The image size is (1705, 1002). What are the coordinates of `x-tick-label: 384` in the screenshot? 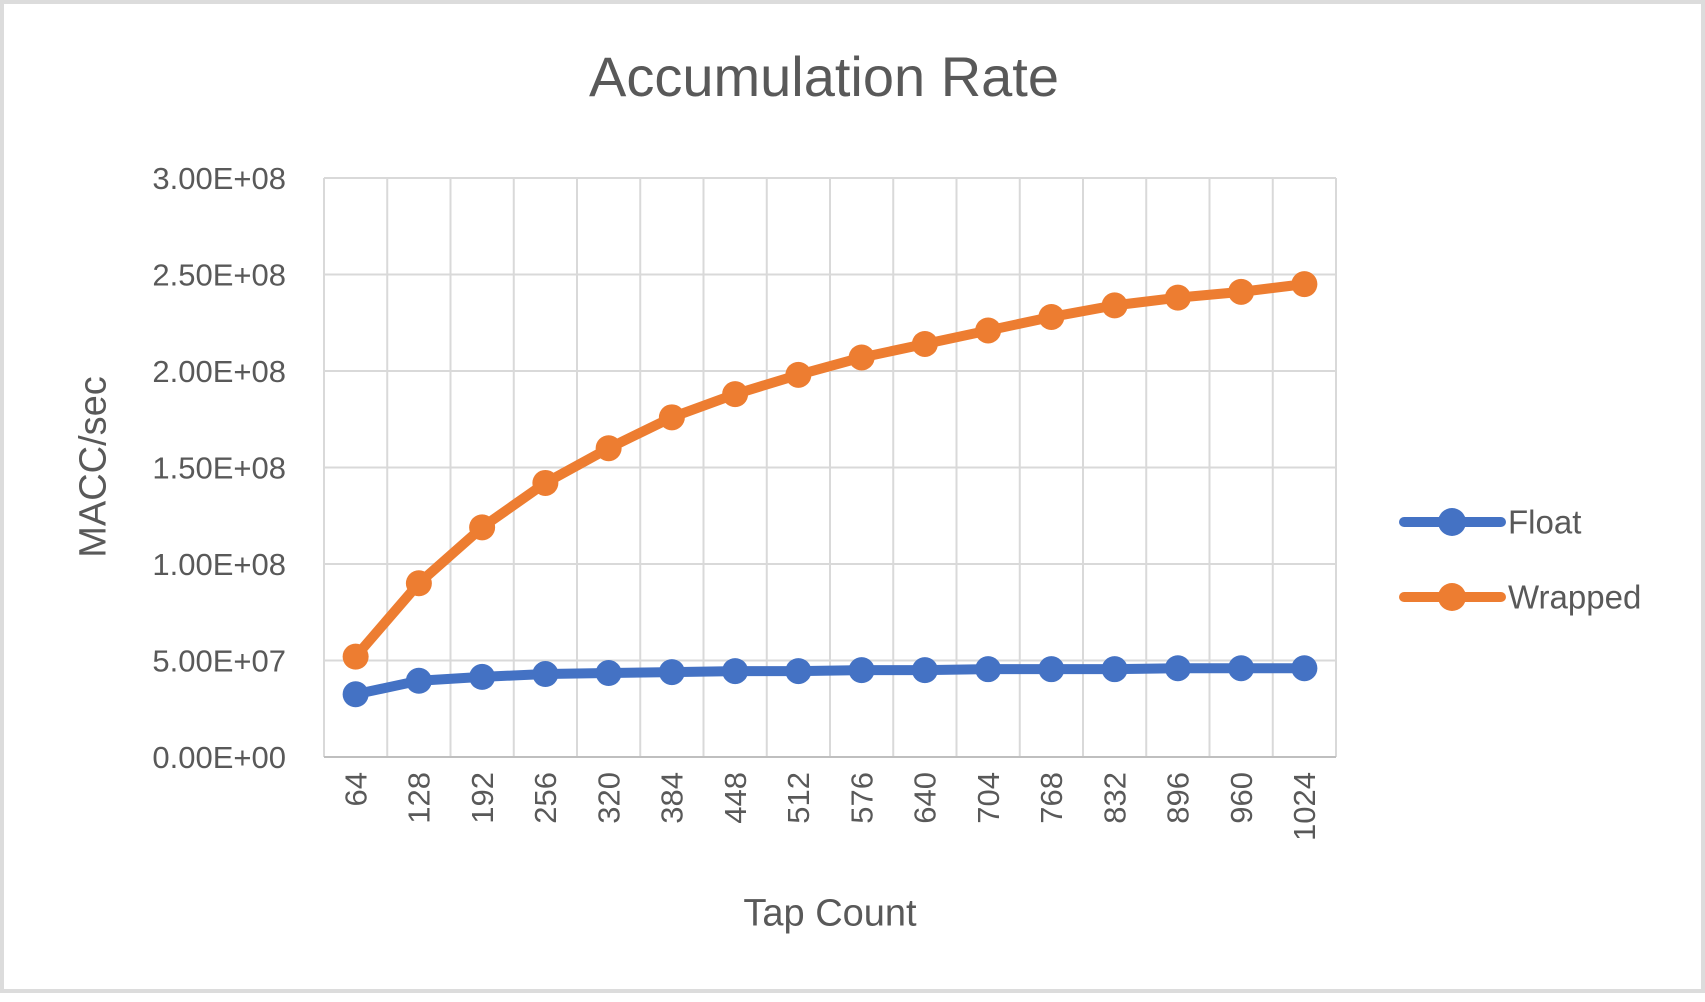 It's located at (672, 798).